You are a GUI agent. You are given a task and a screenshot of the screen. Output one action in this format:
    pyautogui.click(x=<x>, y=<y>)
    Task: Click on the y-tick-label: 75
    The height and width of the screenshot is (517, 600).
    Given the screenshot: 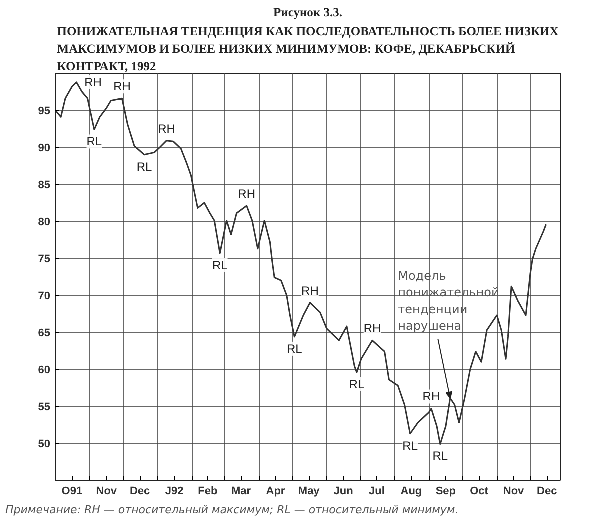 What is the action you would take?
    pyautogui.click(x=44, y=260)
    